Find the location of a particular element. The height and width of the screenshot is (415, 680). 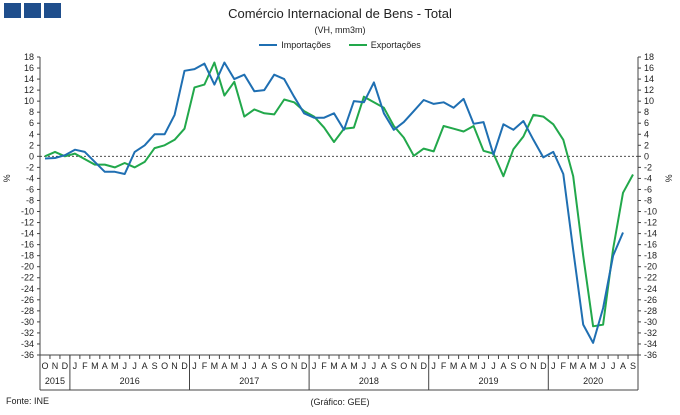

y-tick-label-right: -16 is located at coordinates (650, 245).